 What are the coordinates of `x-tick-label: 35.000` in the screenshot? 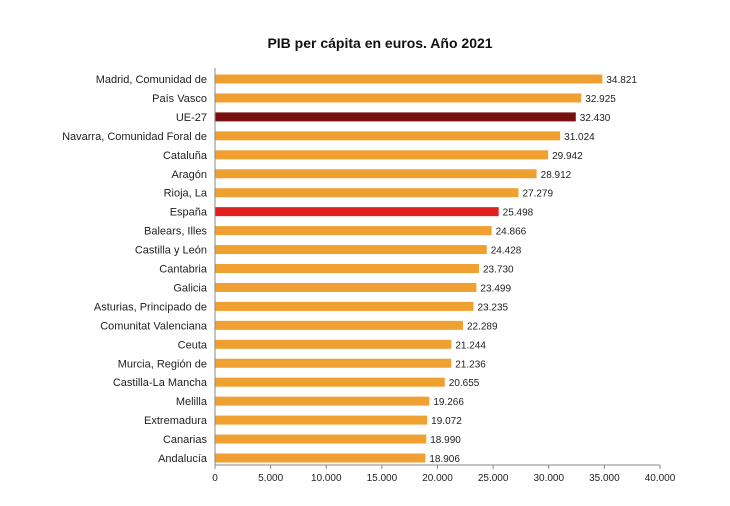 It's located at (604, 478).